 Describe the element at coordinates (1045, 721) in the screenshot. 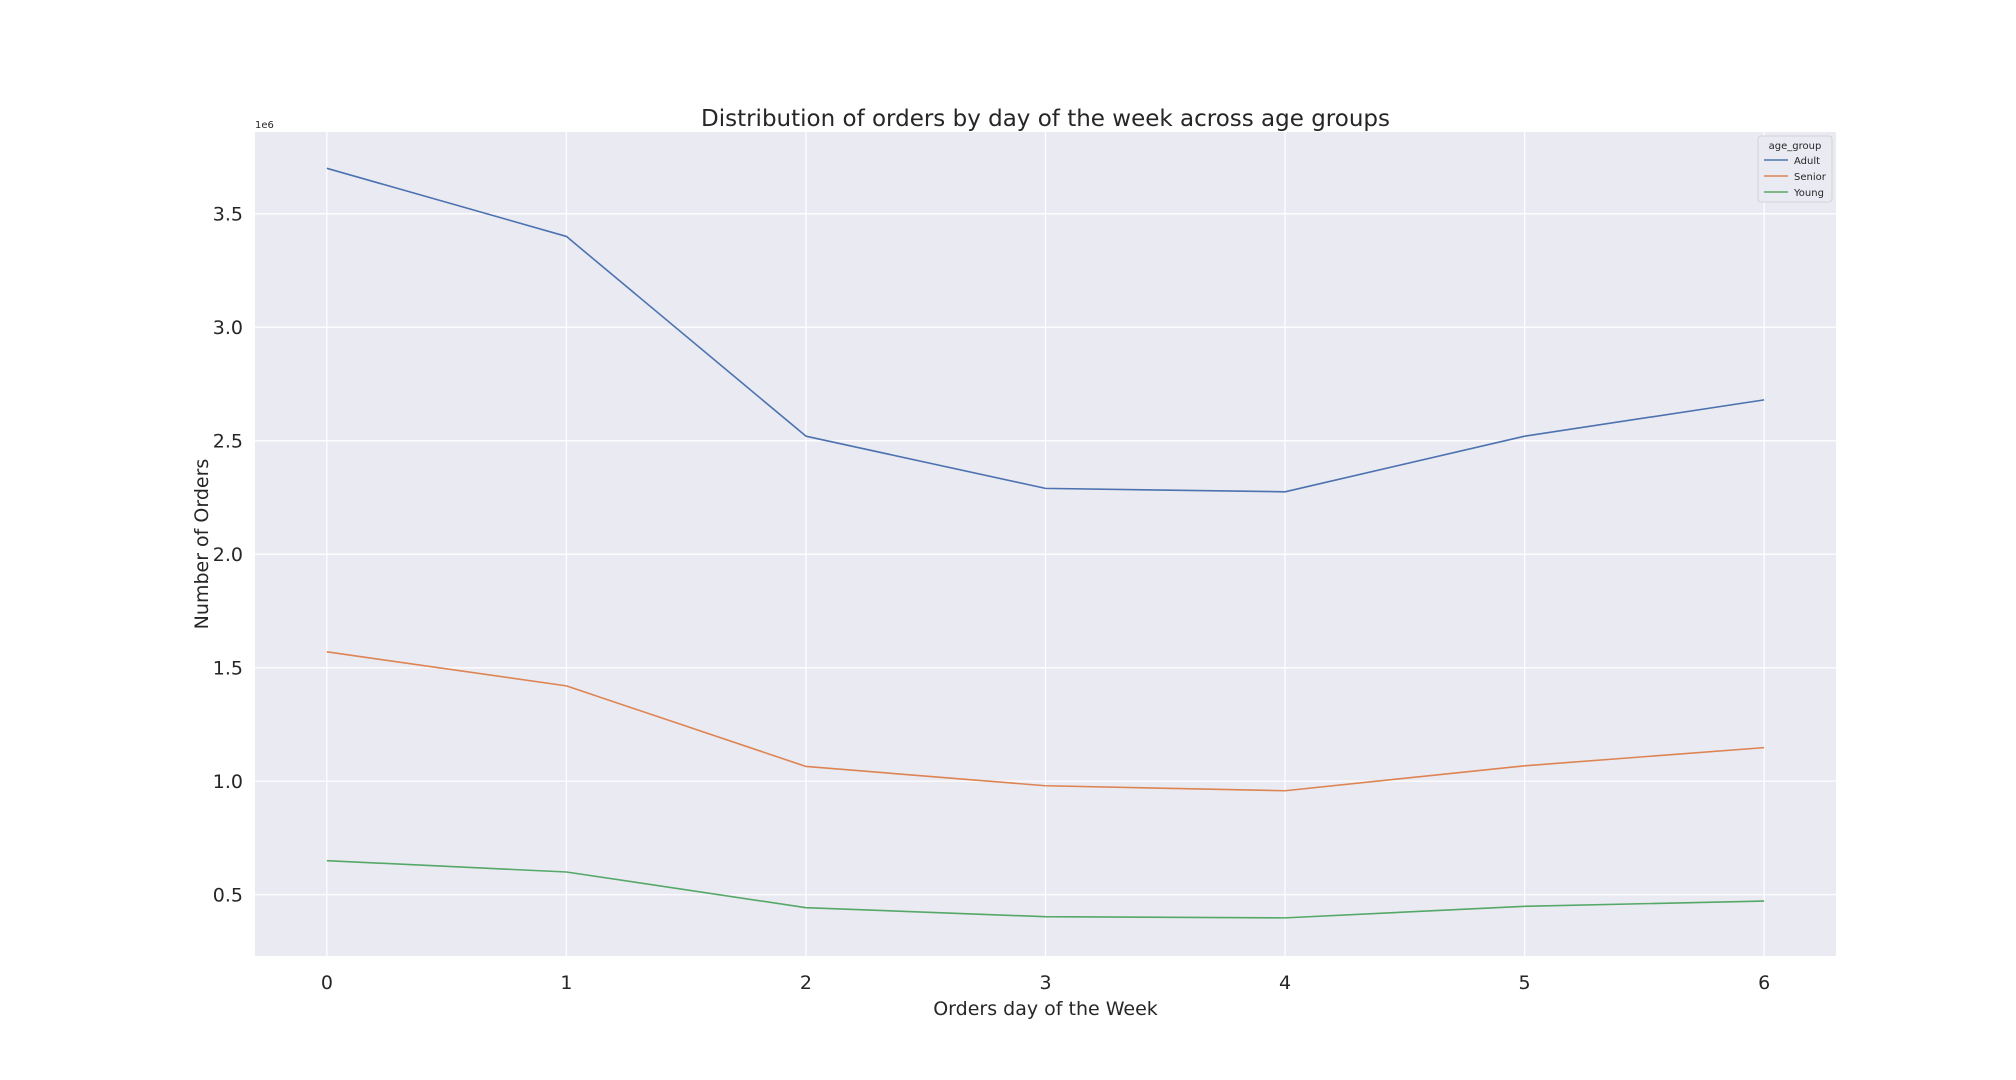

I see `series-line-senior` at that location.